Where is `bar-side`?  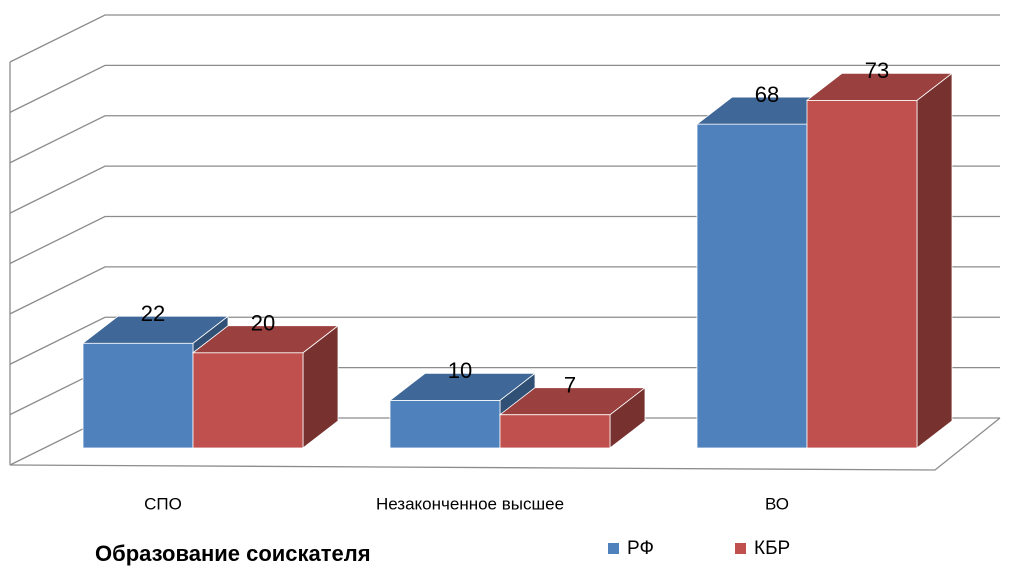
bar-side is located at coordinates (934, 260).